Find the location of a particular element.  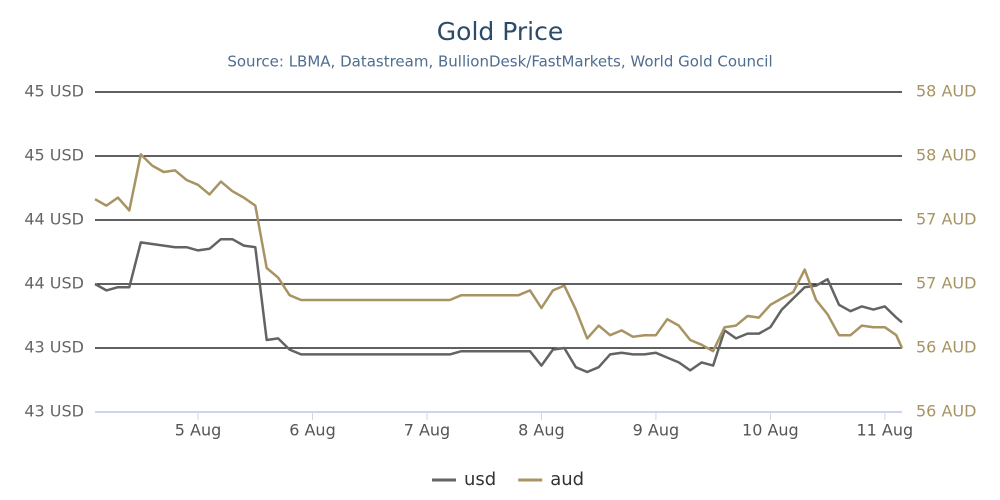

x-tick-label: 5 Aug is located at coordinates (198, 430).